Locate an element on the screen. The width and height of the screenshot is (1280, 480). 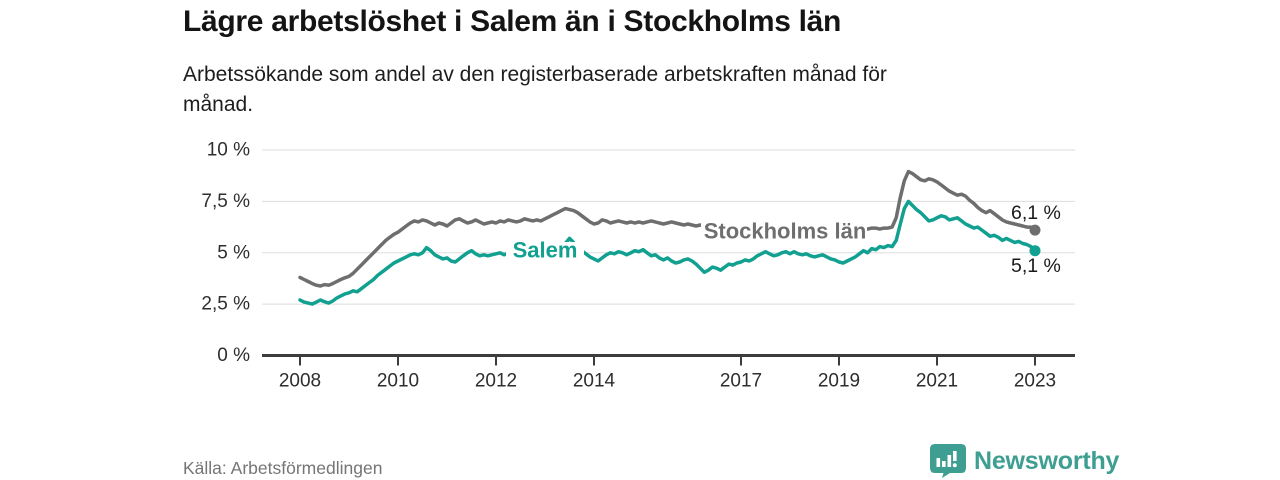
x-tick-label: 2008 is located at coordinates (300, 381).